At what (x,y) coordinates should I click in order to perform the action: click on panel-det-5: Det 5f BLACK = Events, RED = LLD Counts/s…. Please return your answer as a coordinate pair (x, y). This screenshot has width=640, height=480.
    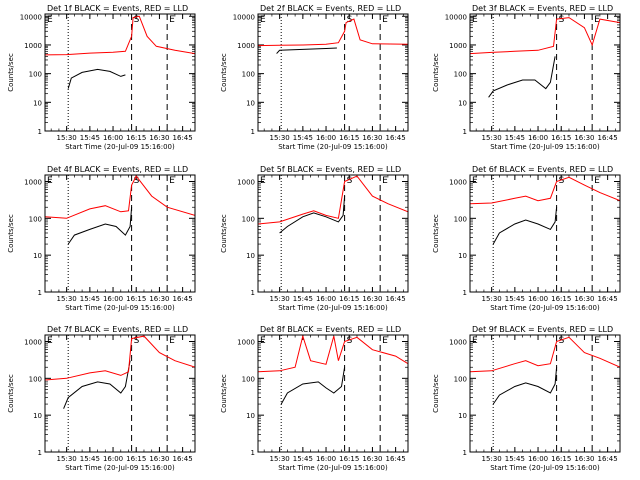
    Looking at the image, I should click on (314, 238).